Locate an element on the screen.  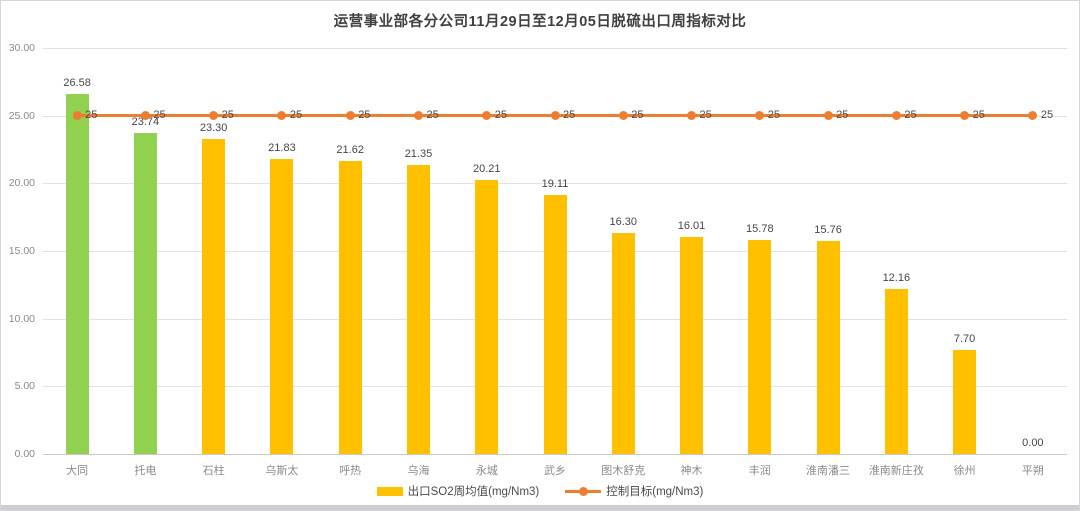
y-tick-label: 10.00 is located at coordinates (21, 319).